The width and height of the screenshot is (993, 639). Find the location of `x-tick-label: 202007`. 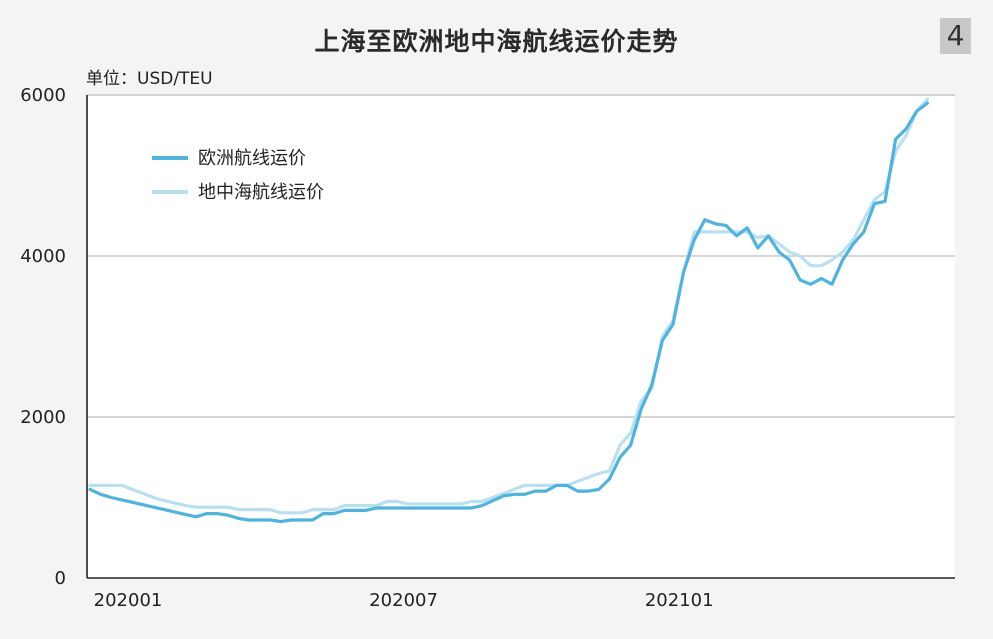

x-tick-label: 202007 is located at coordinates (403, 600).